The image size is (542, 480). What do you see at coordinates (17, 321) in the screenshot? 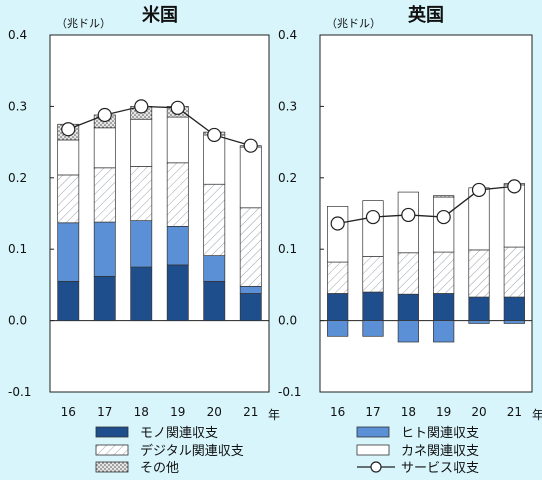
I see `y-tick-label-us: 0.0` at bounding box center [17, 321].